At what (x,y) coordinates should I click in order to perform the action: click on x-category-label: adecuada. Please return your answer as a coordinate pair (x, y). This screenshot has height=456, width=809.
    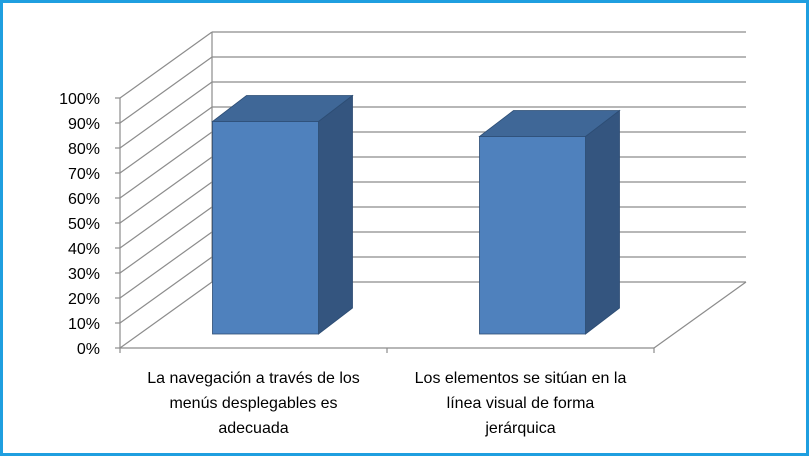
    Looking at the image, I should click on (253, 428).